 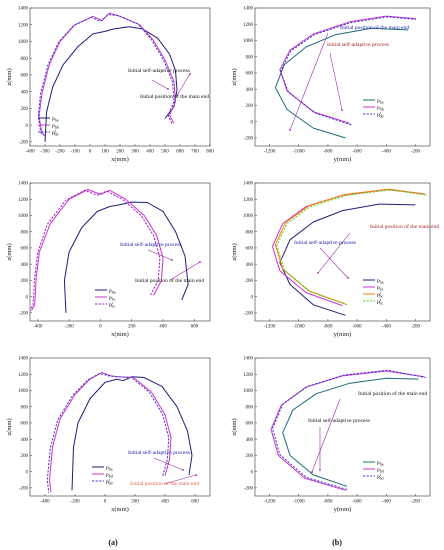 What do you see at coordinates (55, 126) in the screenshot?
I see `legend-entry: phb` at bounding box center [55, 126].